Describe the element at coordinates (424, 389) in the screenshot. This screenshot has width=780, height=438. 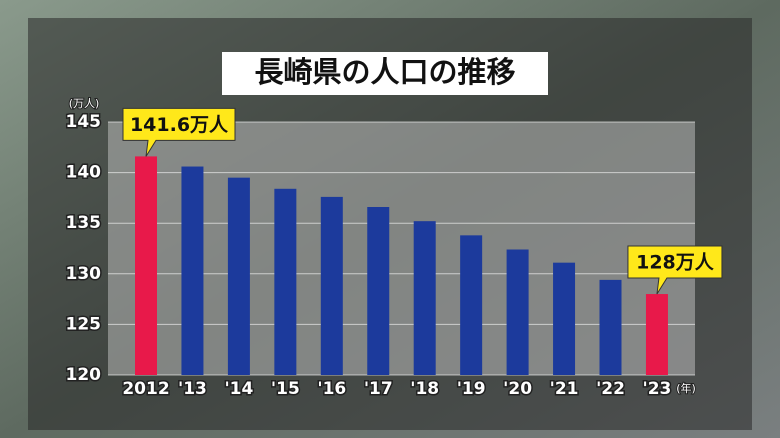
I see `x-tick-label: '18` at that location.